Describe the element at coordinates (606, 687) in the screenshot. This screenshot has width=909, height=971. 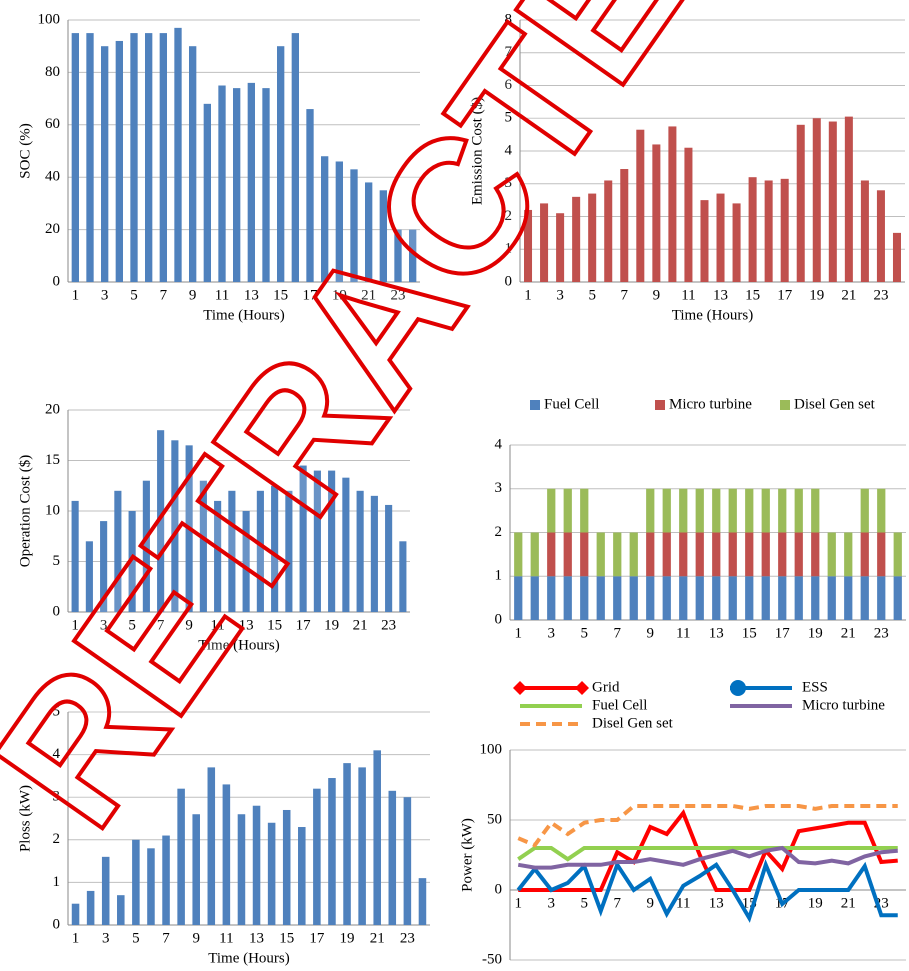
I see `legend-label: Grid` at that location.